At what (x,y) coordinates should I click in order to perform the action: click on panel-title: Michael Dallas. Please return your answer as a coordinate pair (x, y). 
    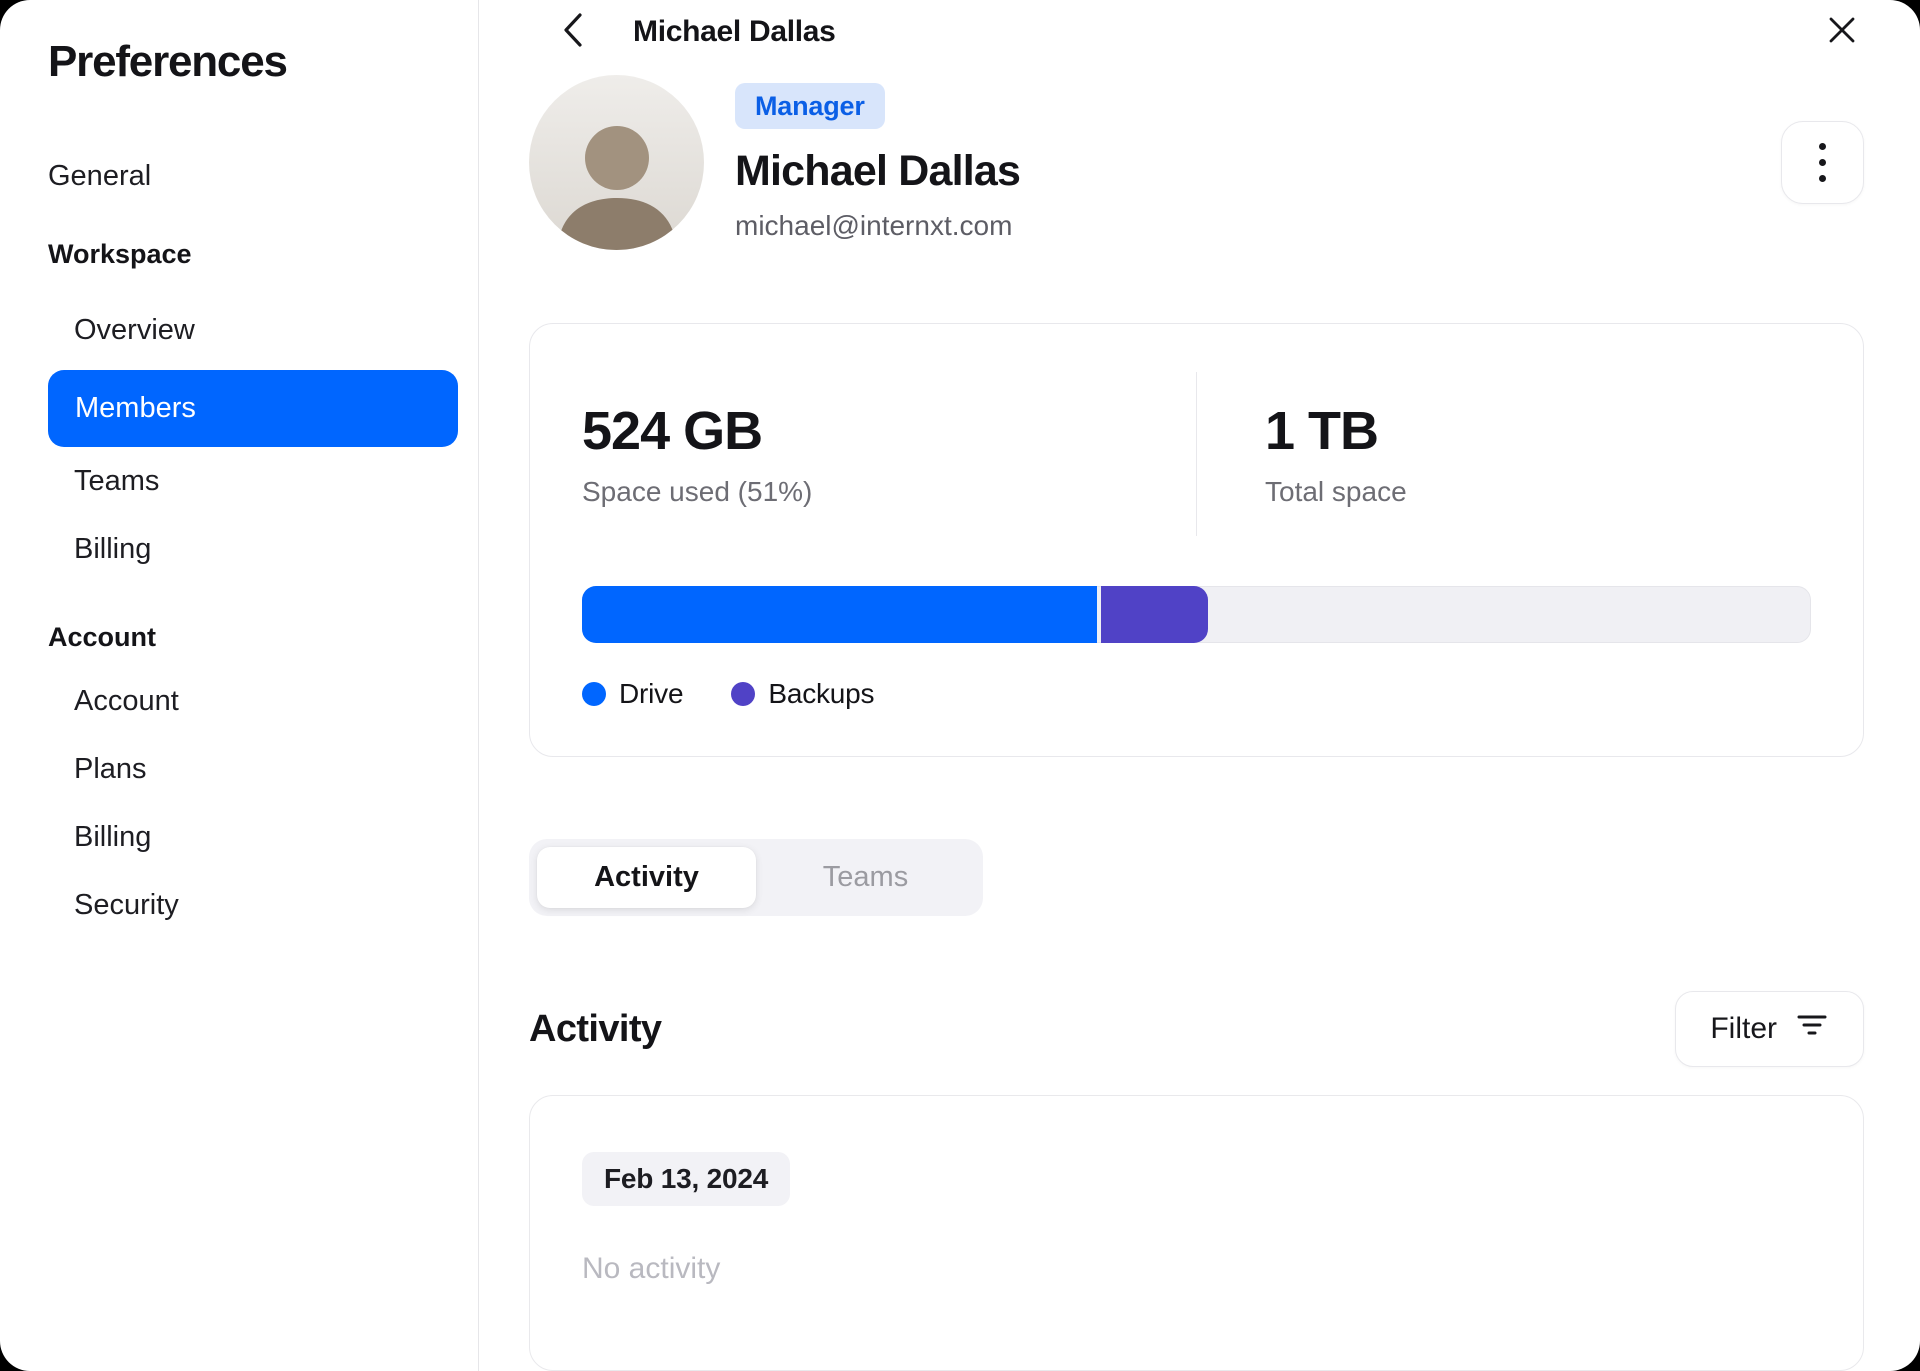
    Looking at the image, I should click on (734, 31).